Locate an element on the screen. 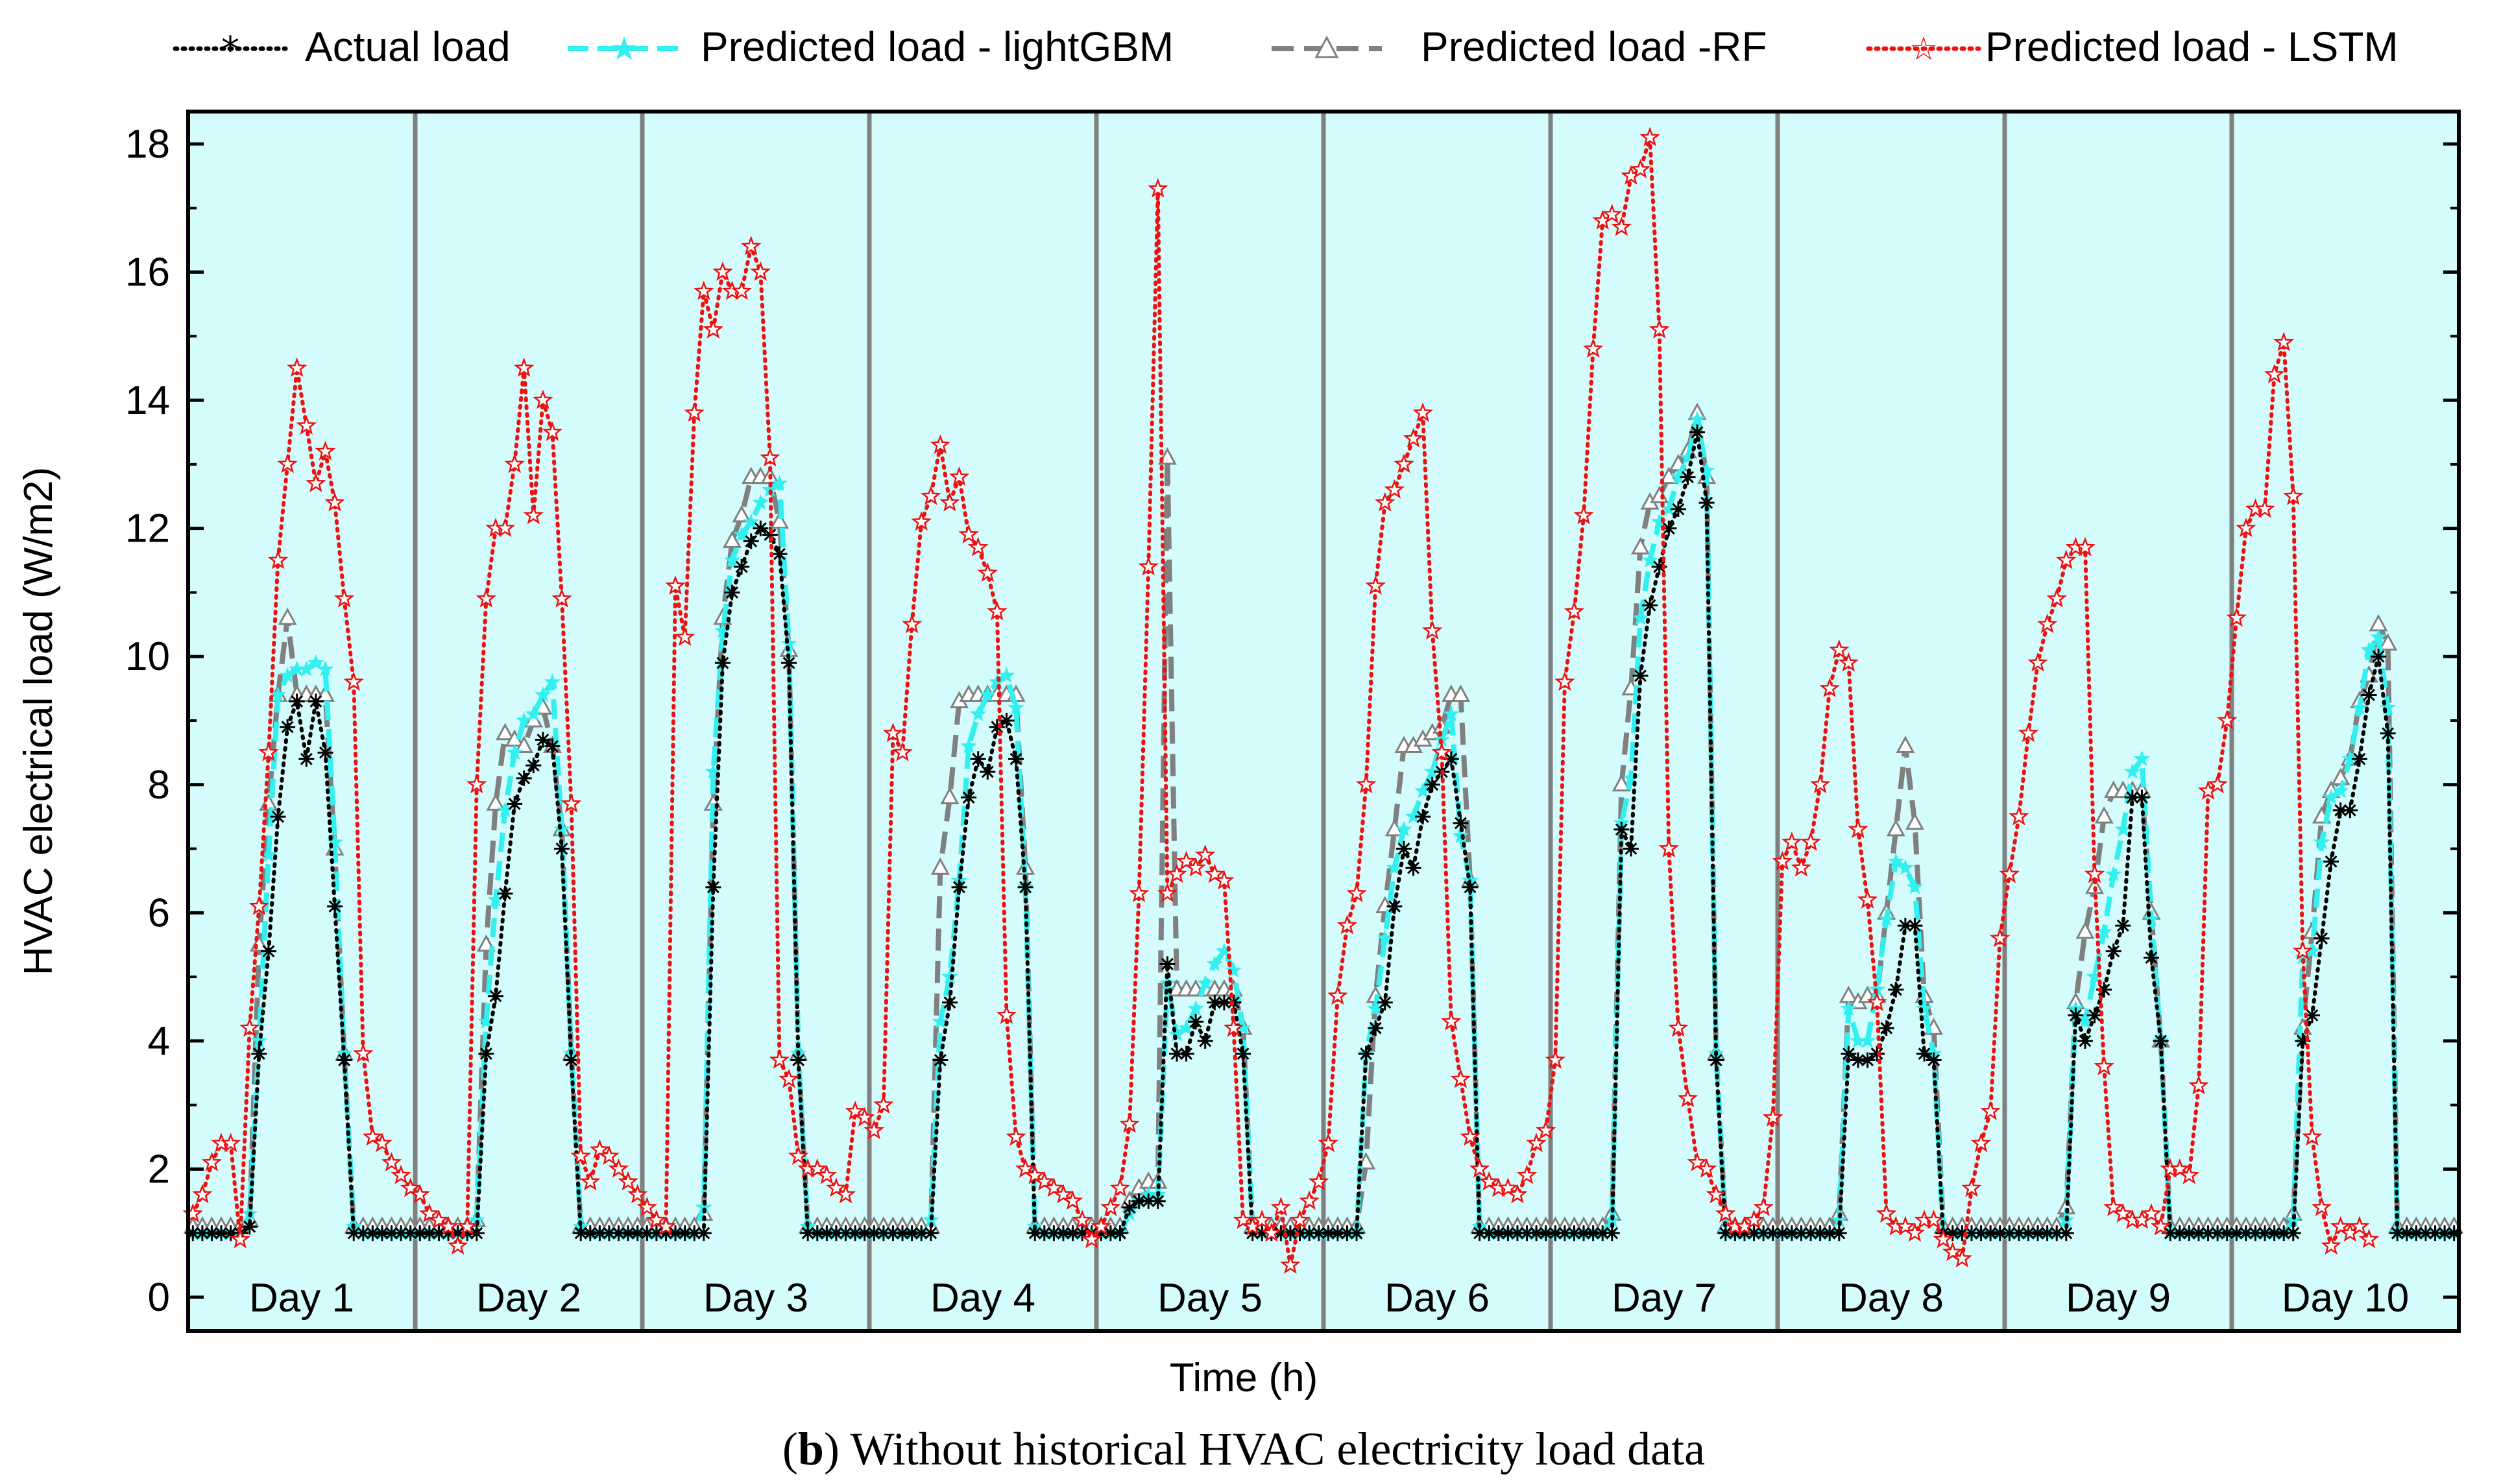 The height and width of the screenshot is (1484, 2501). legend-item-lstm: ☆ Predicted load - LSTM is located at coordinates (2132, 47).